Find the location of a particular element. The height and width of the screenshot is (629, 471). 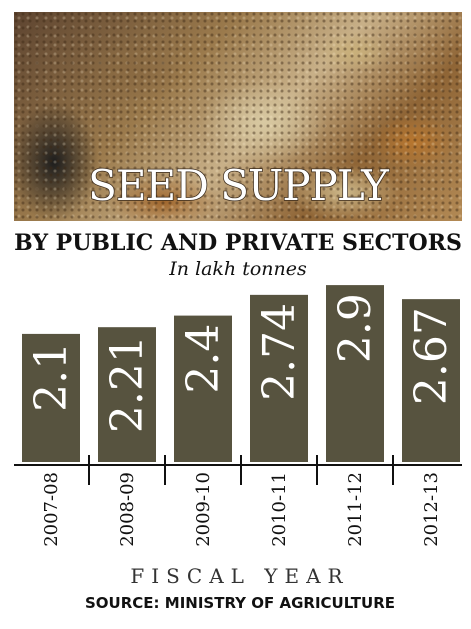

x-axis-label: FISCAL YEAR is located at coordinates (239, 576).